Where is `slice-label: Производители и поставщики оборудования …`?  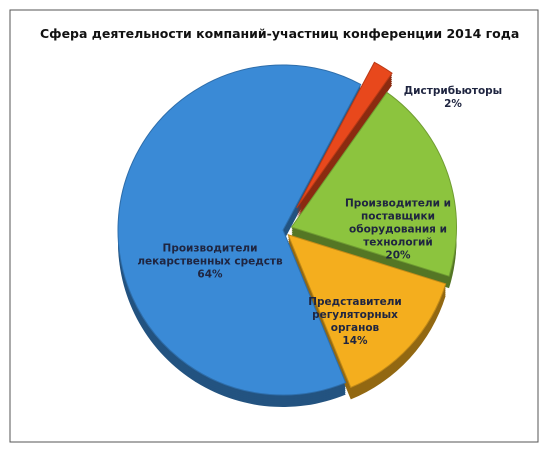
slice-label: Производители и поставщики оборудования … is located at coordinates (398, 230).